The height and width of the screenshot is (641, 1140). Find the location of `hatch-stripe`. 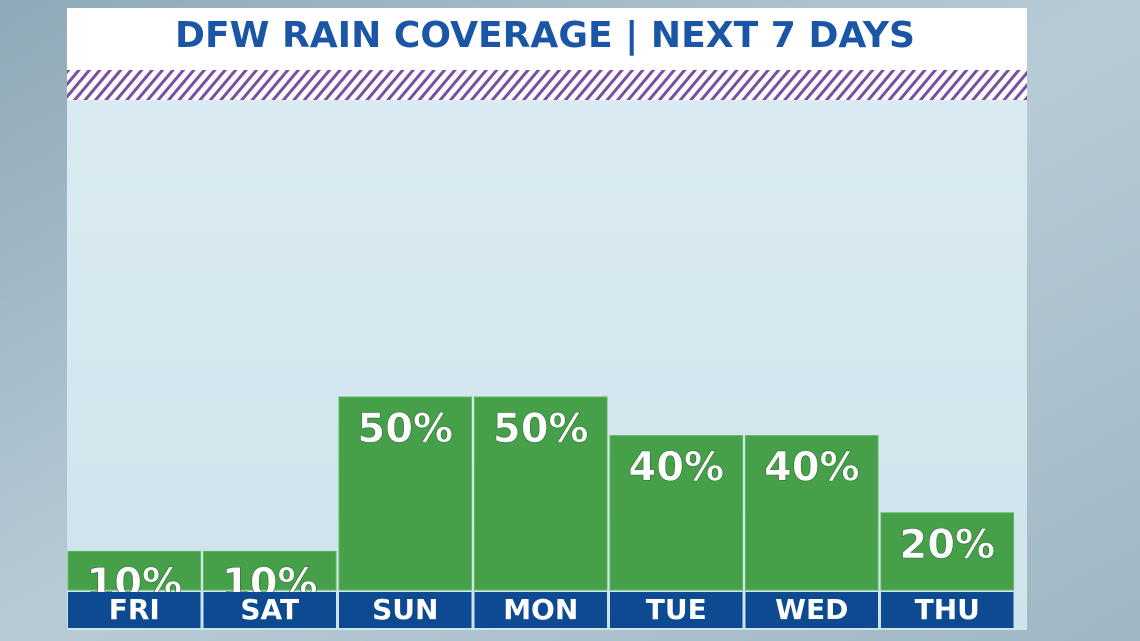

hatch-stripe is located at coordinates (547, 85).